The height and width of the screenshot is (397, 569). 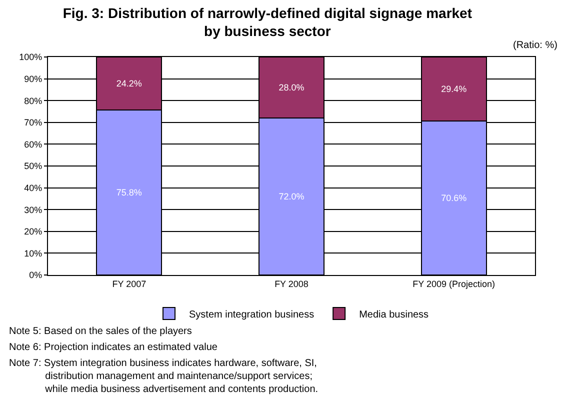 What do you see at coordinates (267, 22) in the screenshot?
I see `chart-title: Fig. 3: Distribution of narrowly-defined digital signage market by business sector` at bounding box center [267, 22].